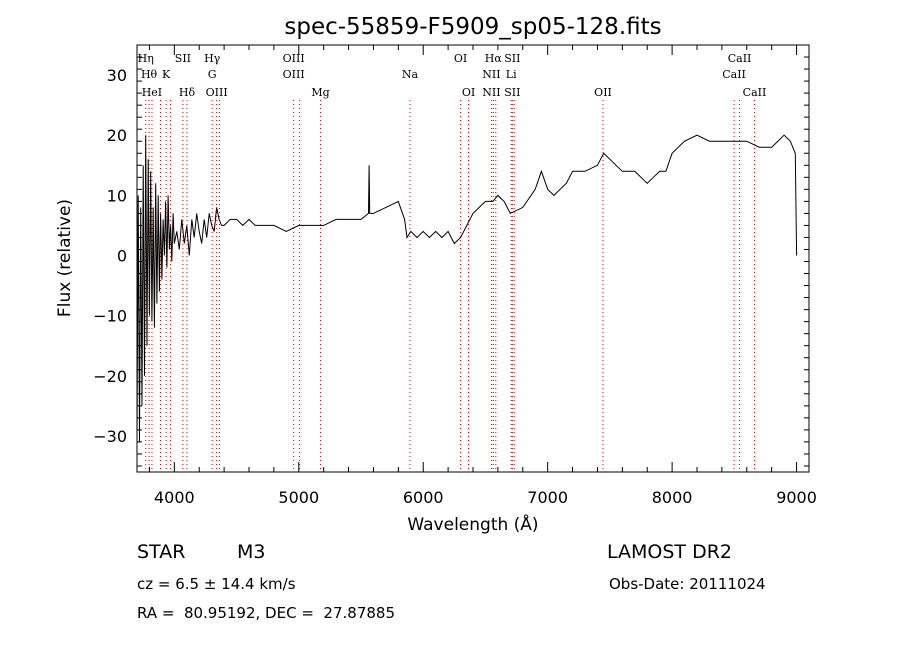  Describe the element at coordinates (511, 74) in the screenshot. I see `line-label-20-0: Li` at that location.